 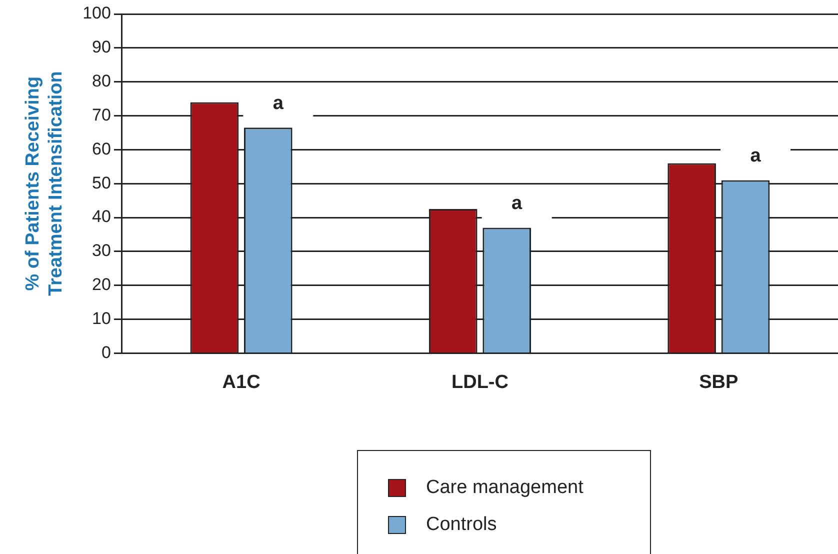 I want to click on y-tick-label: 50, so click(x=101, y=182).